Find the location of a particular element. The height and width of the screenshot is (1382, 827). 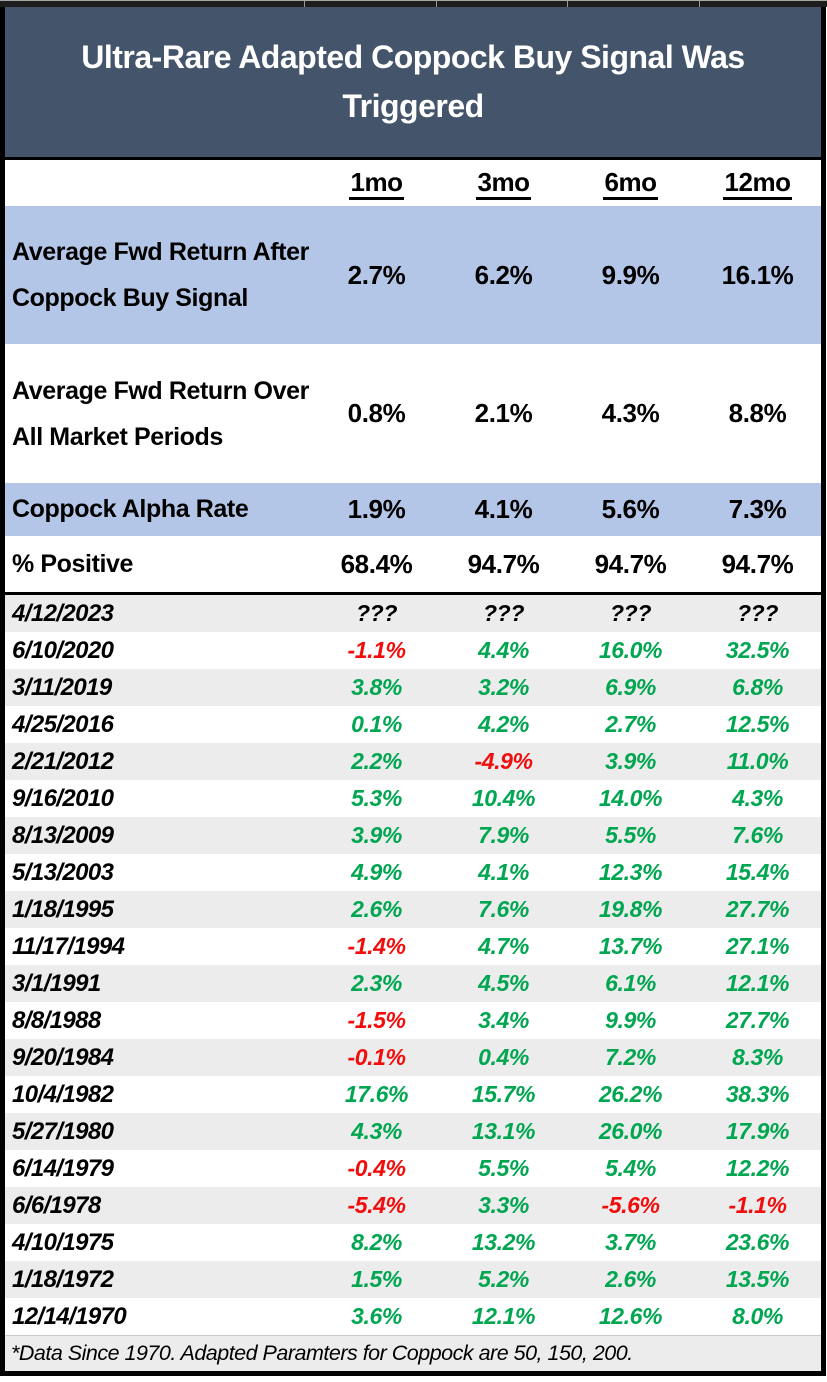

signal-row: 4/12/2023???????????? is located at coordinates (413, 613).